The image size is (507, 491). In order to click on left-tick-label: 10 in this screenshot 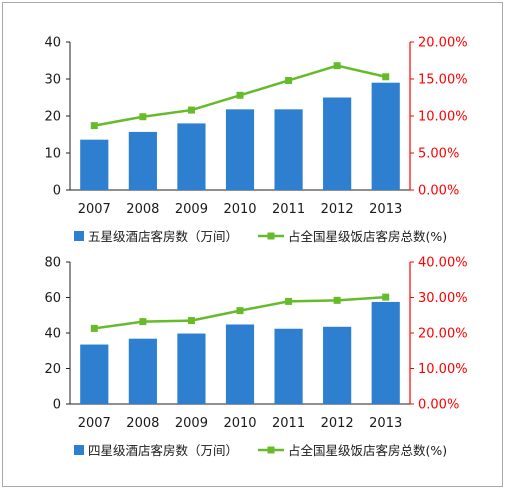, I will do `click(52, 154)`.